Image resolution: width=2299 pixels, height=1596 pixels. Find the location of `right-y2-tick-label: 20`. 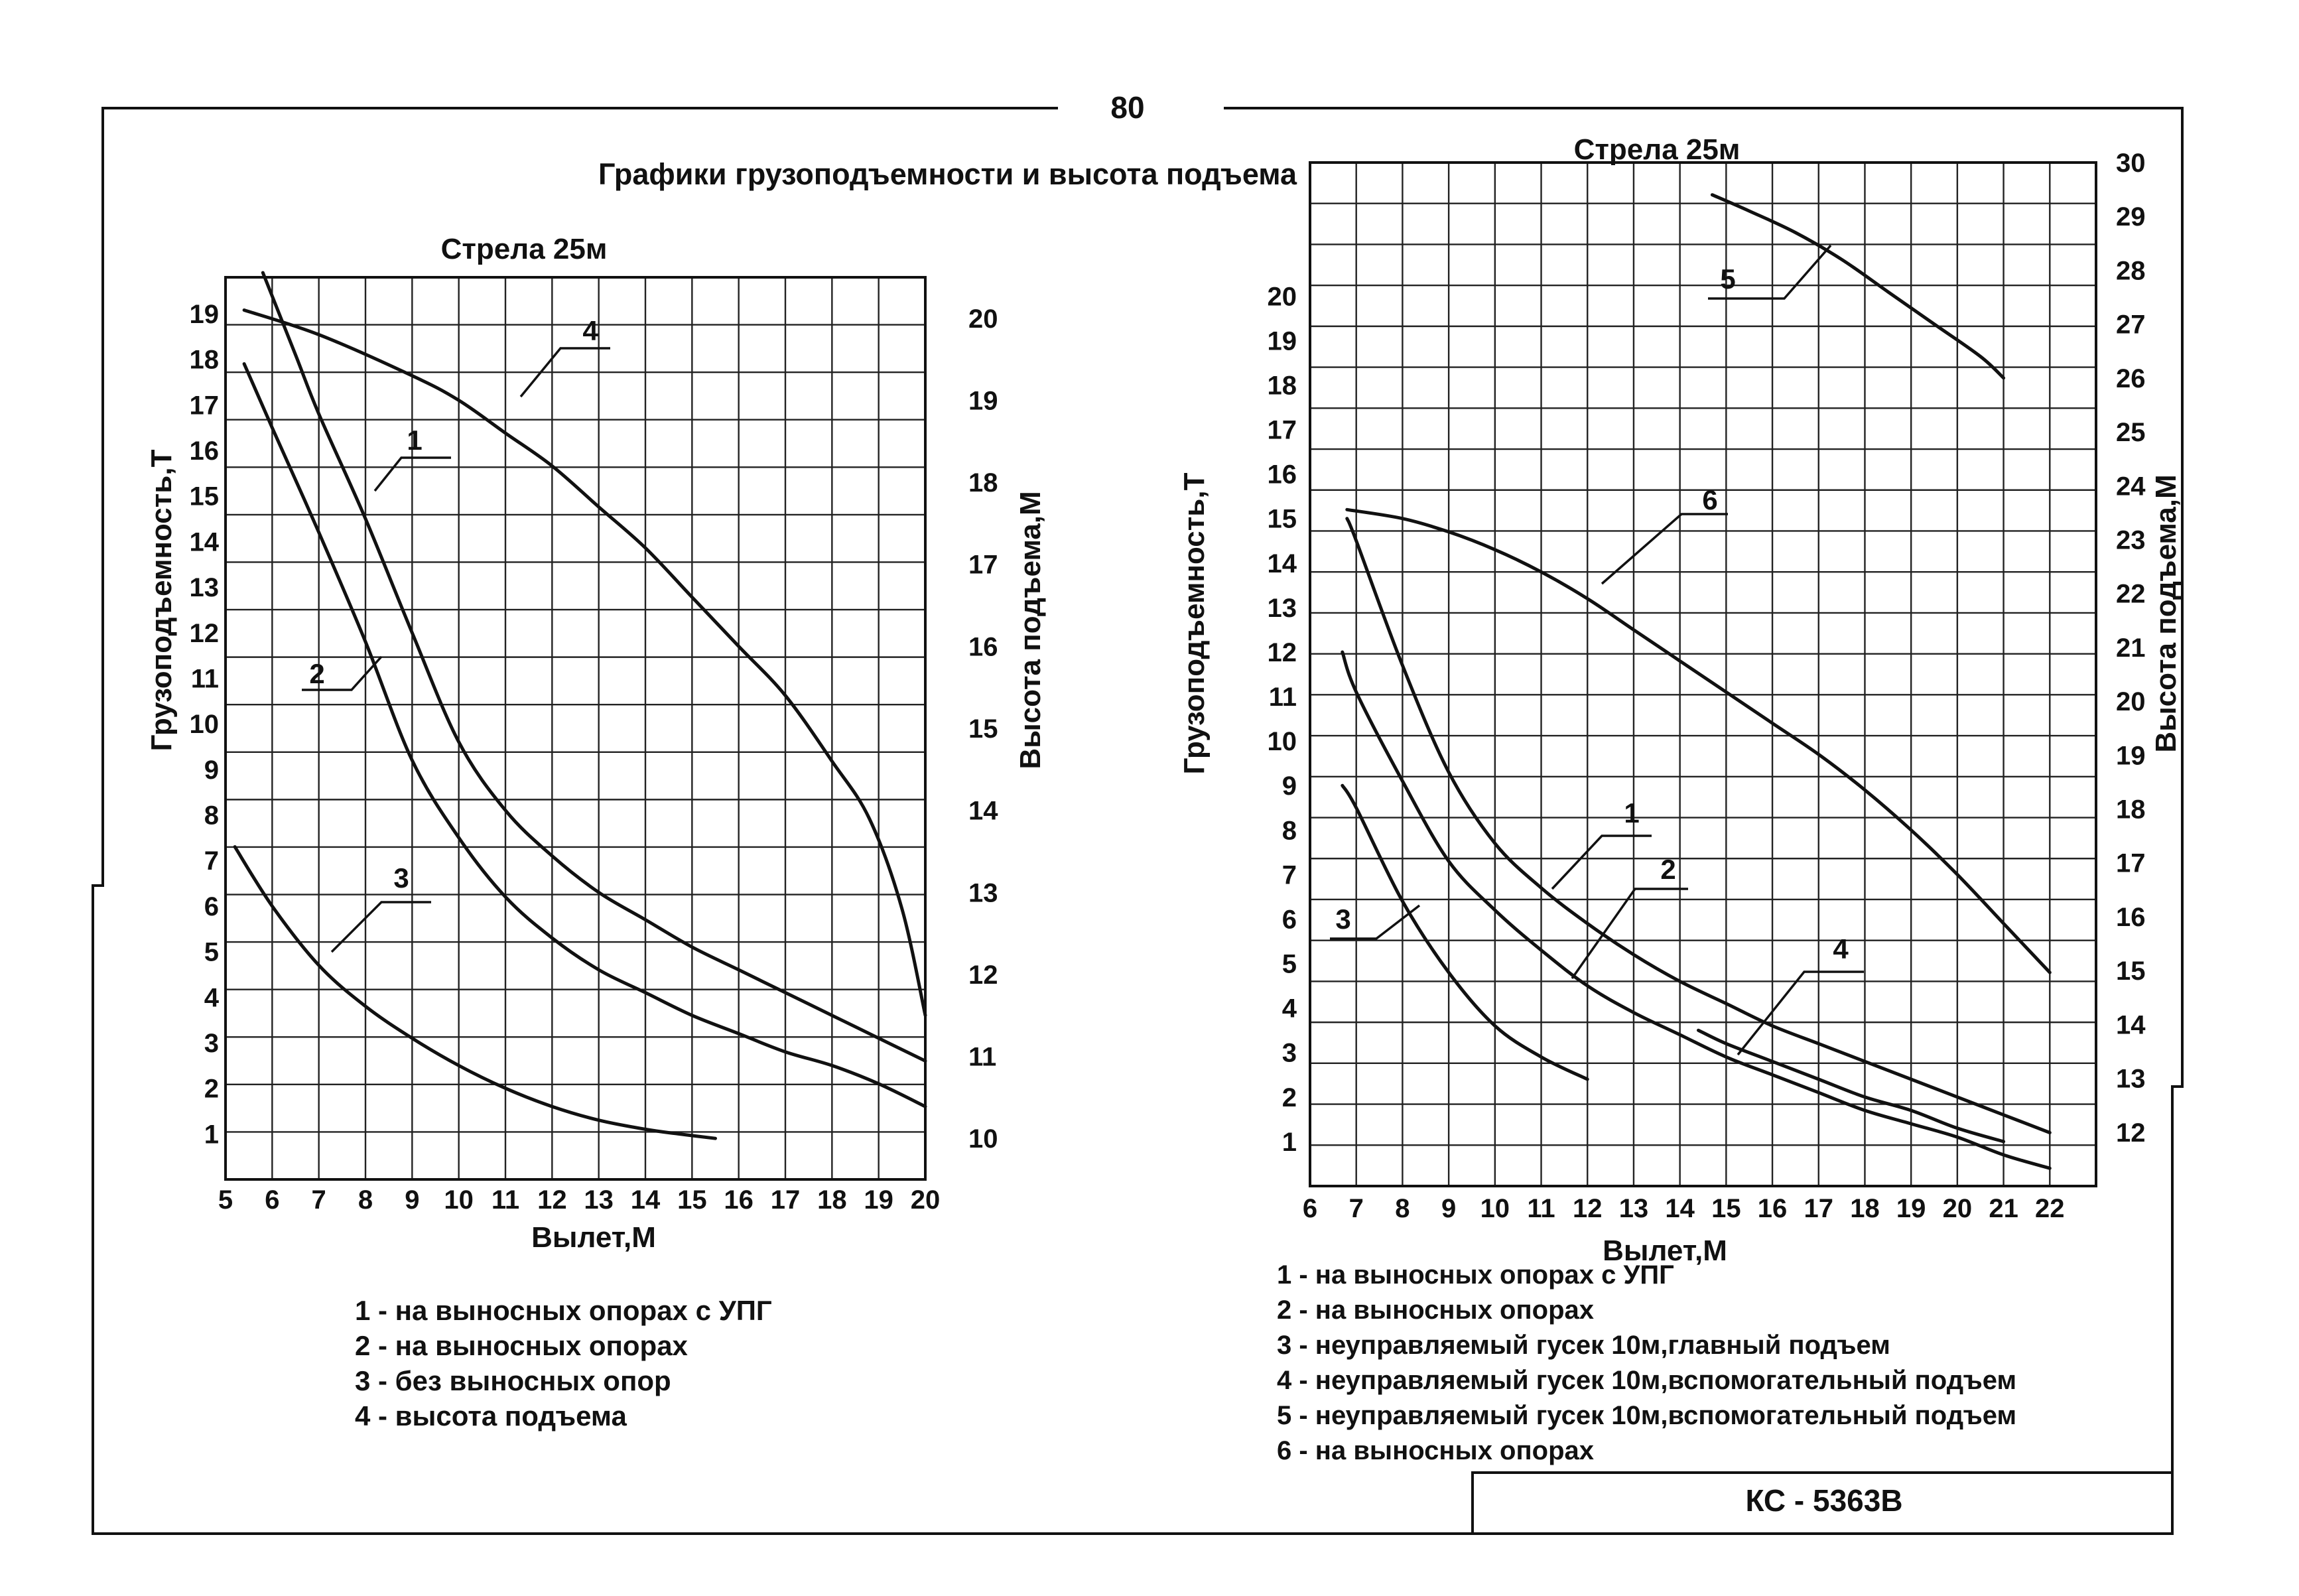

right-y2-tick-label: 20 is located at coordinates (2131, 701).